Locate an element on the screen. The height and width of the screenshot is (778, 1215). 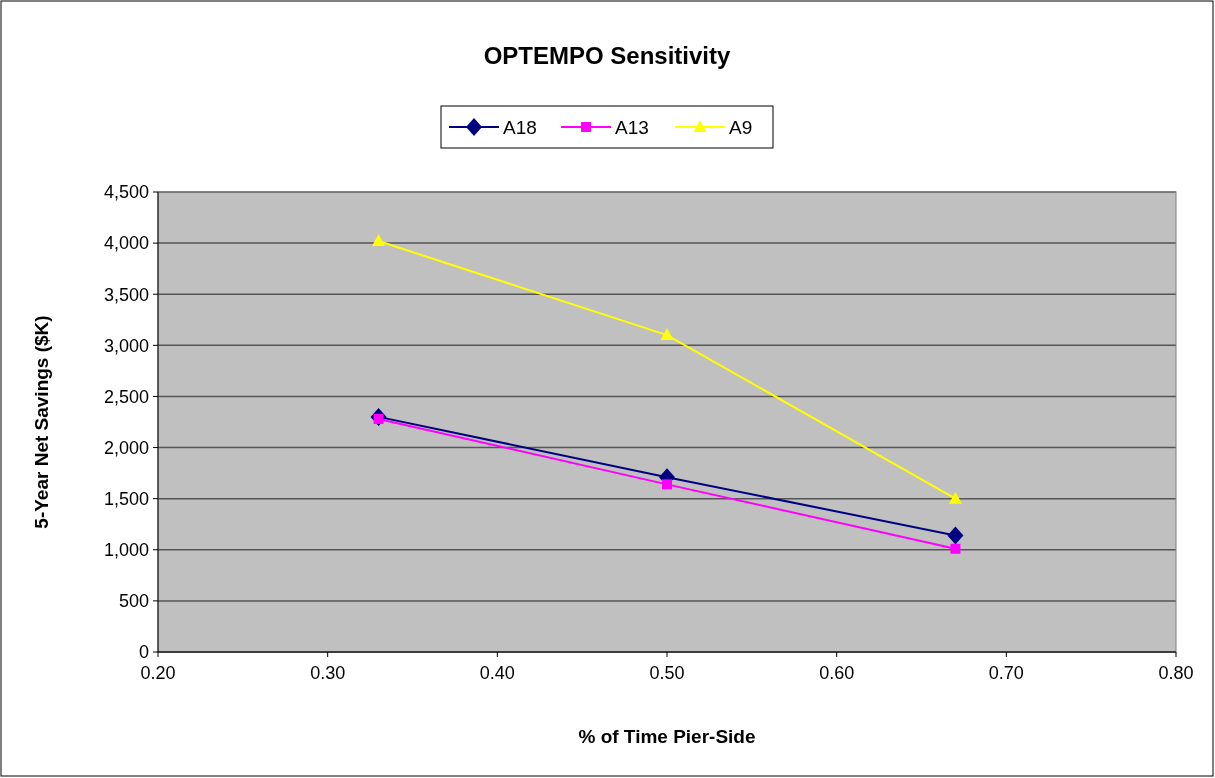
y-tick-label: 3,000 is located at coordinates (126, 345).